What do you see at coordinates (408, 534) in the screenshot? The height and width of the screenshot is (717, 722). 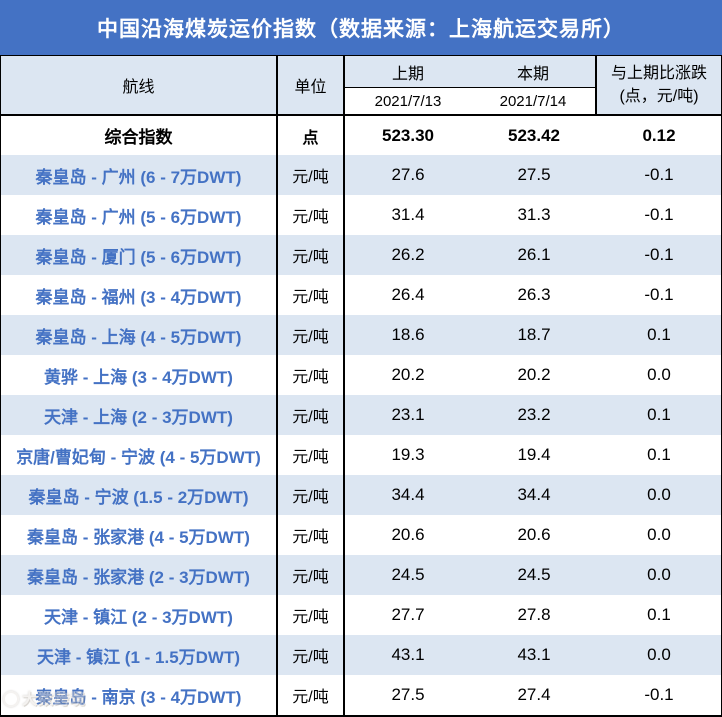 I see `prev-value-cell: 20.6` at bounding box center [408, 534].